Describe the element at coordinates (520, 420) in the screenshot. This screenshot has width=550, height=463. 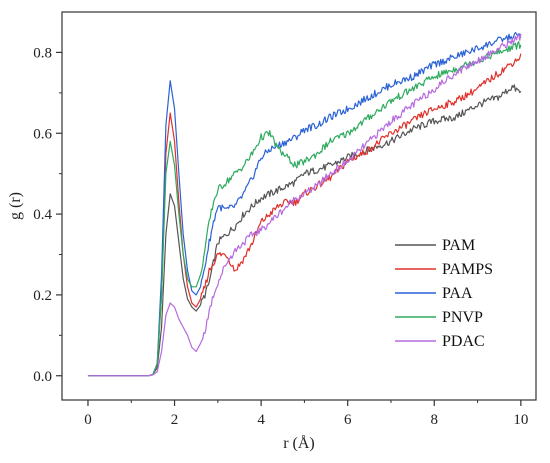
I see `x-tick-label: 10` at that location.